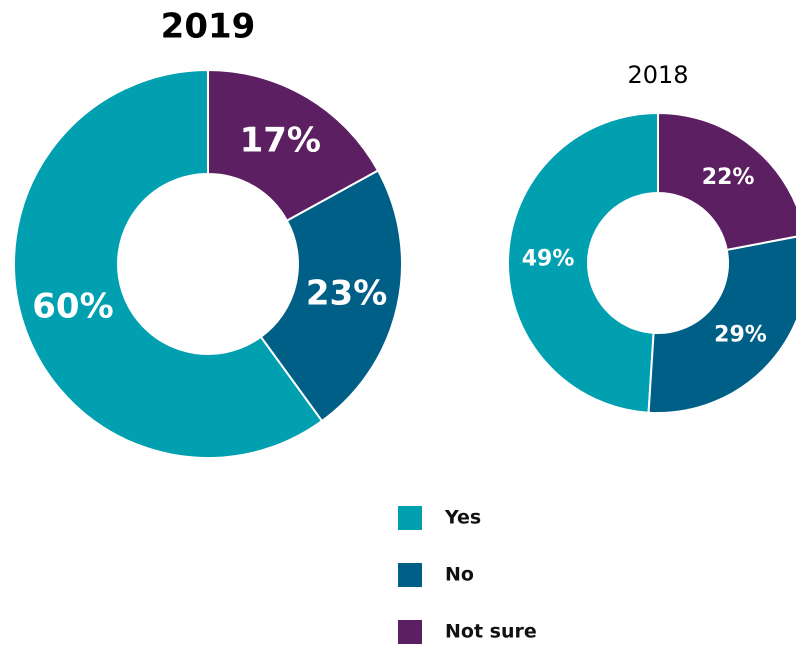 Image resolution: width=796 pixels, height=646 pixels. Describe the element at coordinates (346, 293) in the screenshot. I see `slice-label: 23%` at that location.